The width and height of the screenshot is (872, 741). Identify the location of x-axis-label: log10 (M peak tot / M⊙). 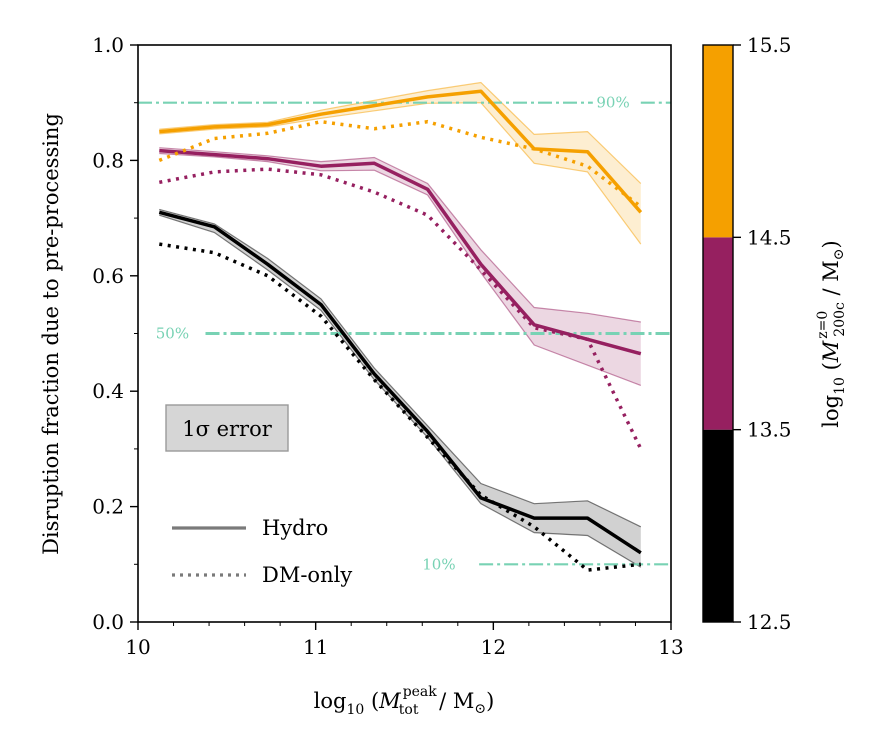
(404, 701).